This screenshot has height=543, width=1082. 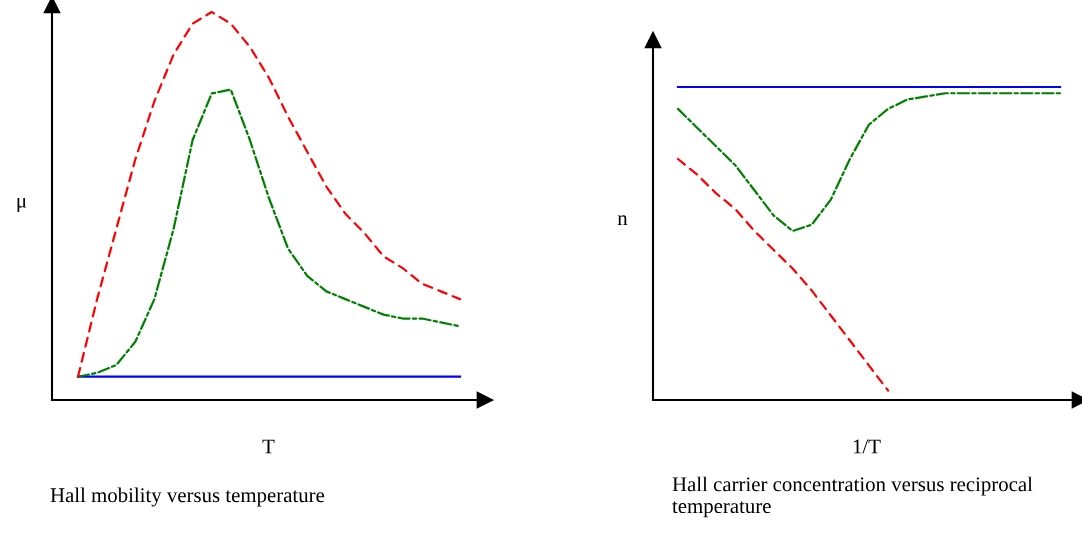 What do you see at coordinates (22, 204) in the screenshot?
I see `y-axis-title: μ` at bounding box center [22, 204].